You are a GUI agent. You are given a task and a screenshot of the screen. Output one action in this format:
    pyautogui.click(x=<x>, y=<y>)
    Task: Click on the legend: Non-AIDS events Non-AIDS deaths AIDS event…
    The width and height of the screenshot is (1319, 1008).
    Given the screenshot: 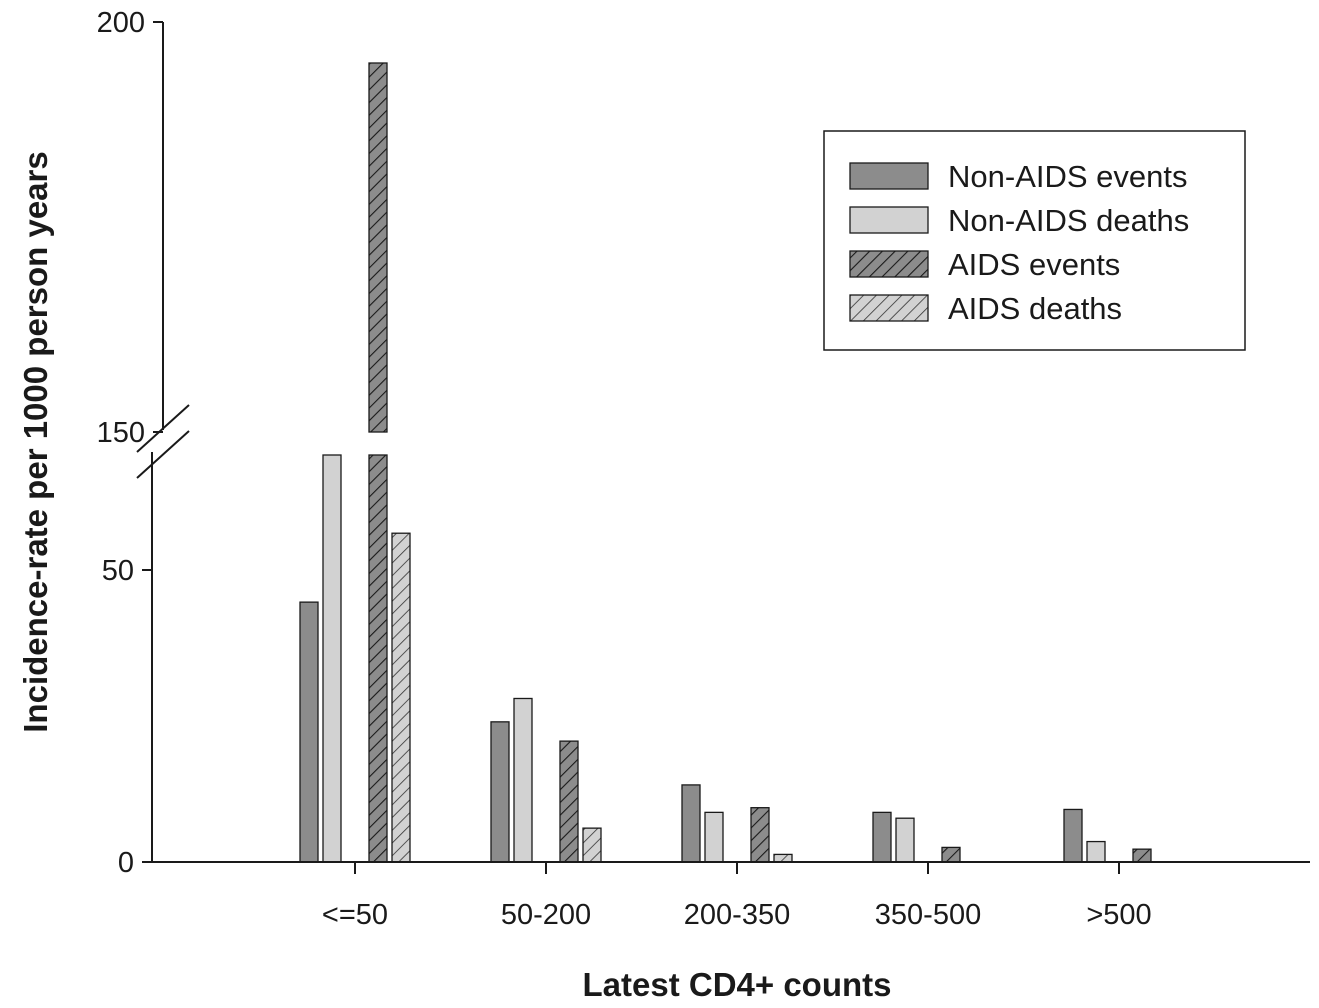 What is the action you would take?
    pyautogui.click(x=1034, y=240)
    